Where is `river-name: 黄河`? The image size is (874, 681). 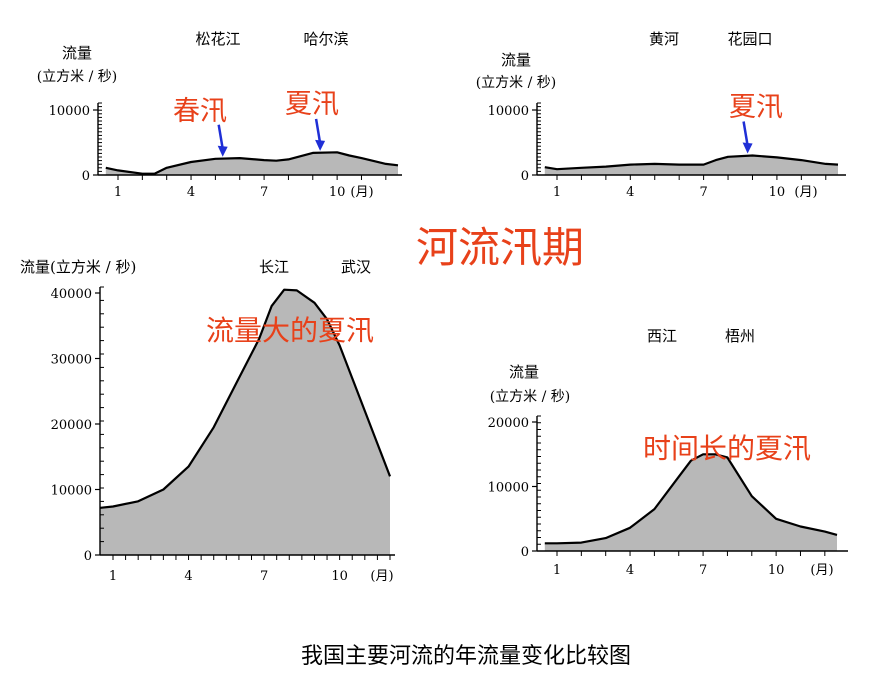
river-name: 黄河 is located at coordinates (664, 39).